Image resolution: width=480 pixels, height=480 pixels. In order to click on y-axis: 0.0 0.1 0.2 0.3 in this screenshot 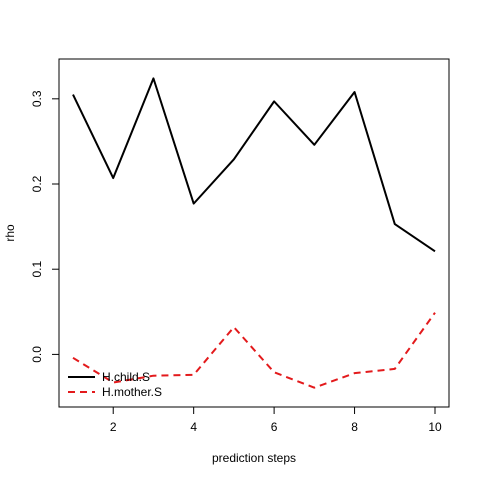, I will do `click(45, 226)`.